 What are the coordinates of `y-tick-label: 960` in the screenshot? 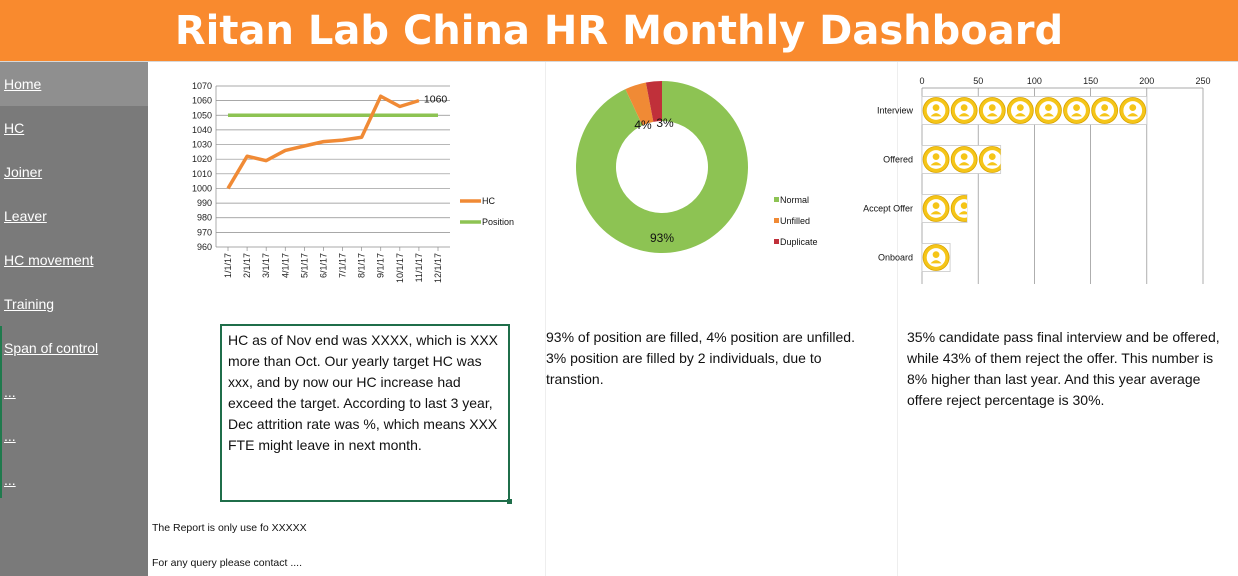 It's located at (204, 247).